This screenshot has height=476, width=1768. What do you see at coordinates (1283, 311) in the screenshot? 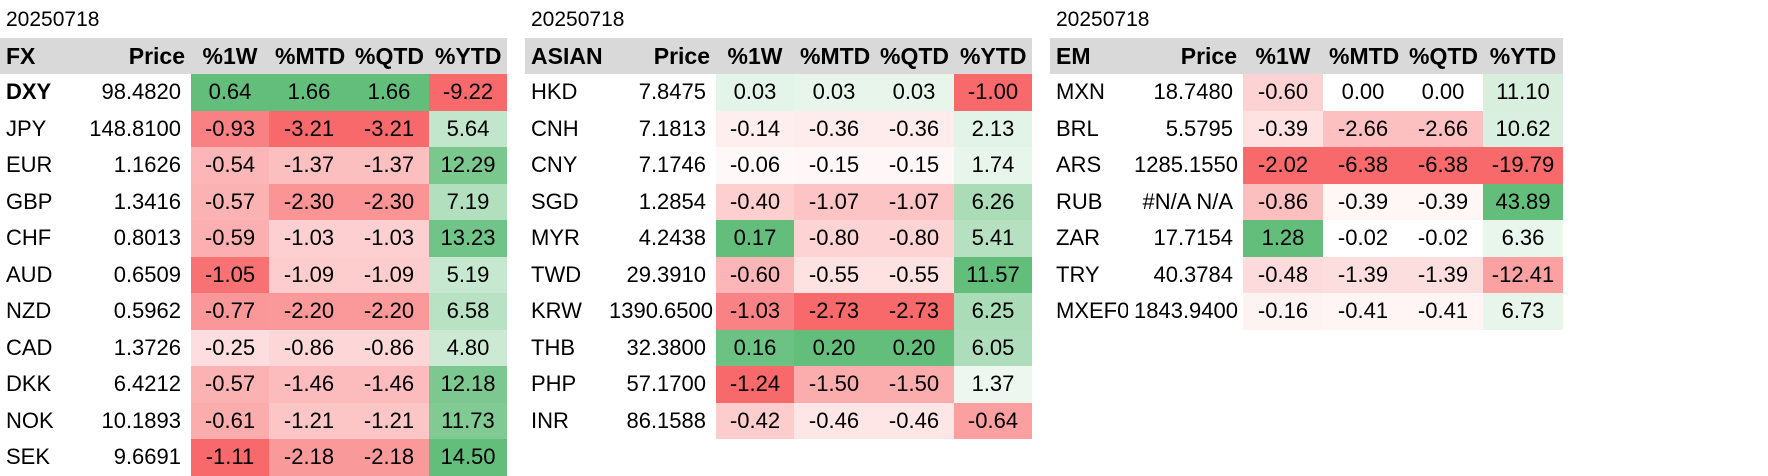
I see `pct-1w-cell: -0.16` at bounding box center [1283, 311].